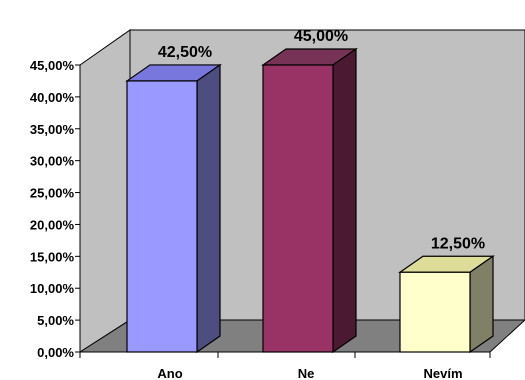 This screenshot has width=525, height=380. Describe the element at coordinates (52, 97) in the screenshot. I see `y-tick-label: 40,00%` at that location.